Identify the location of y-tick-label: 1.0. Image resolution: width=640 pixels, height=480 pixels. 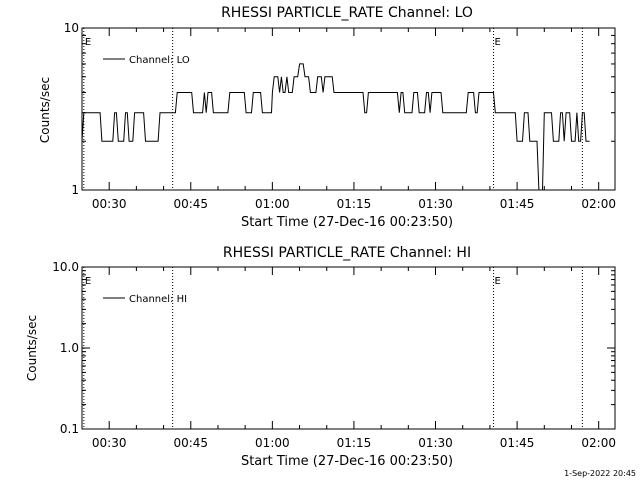
(69, 348).